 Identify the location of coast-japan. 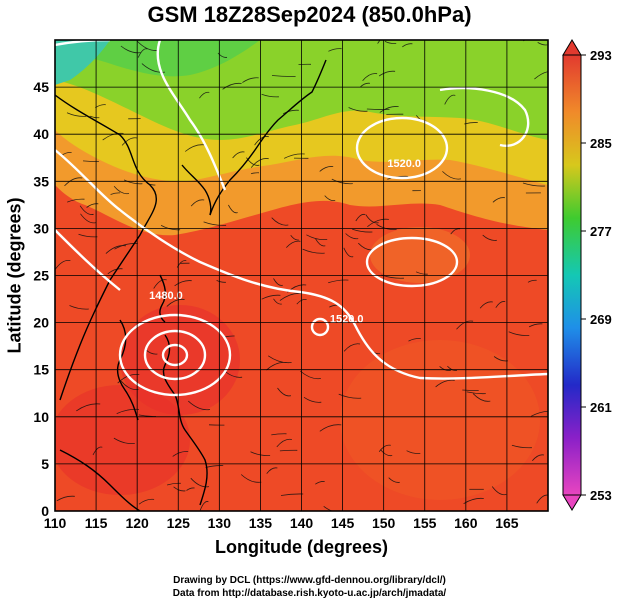
(268, 137).